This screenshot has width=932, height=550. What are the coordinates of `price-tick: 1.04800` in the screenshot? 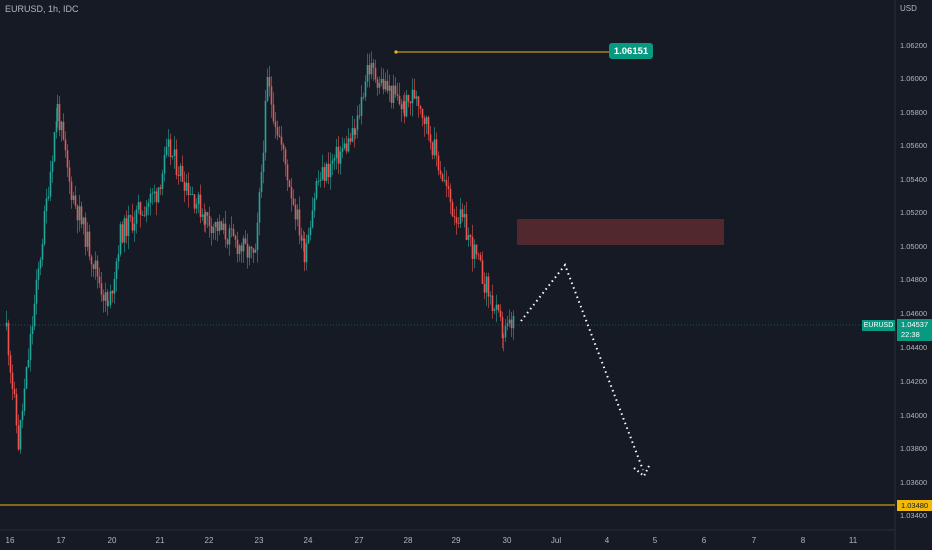 It's located at (914, 279).